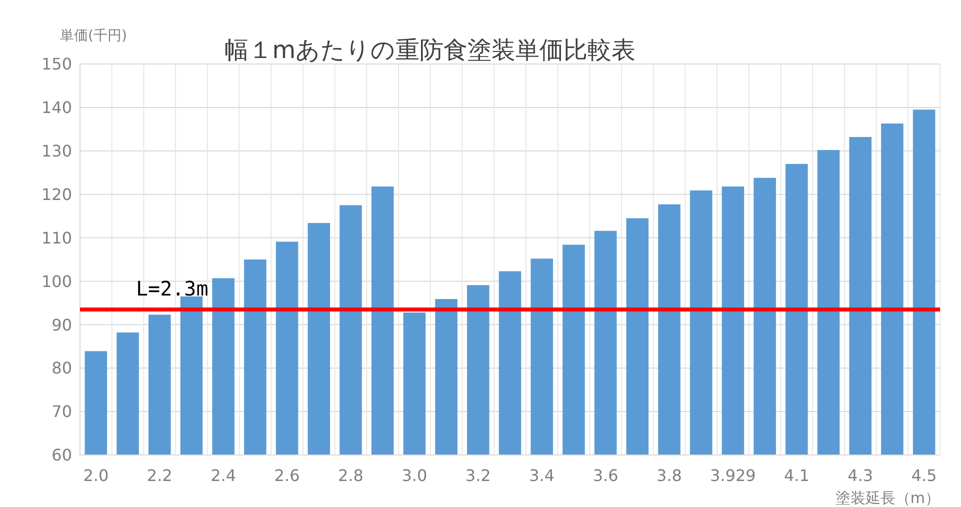  What do you see at coordinates (62, 412) in the screenshot?
I see `y-tick-label: 70` at bounding box center [62, 412].